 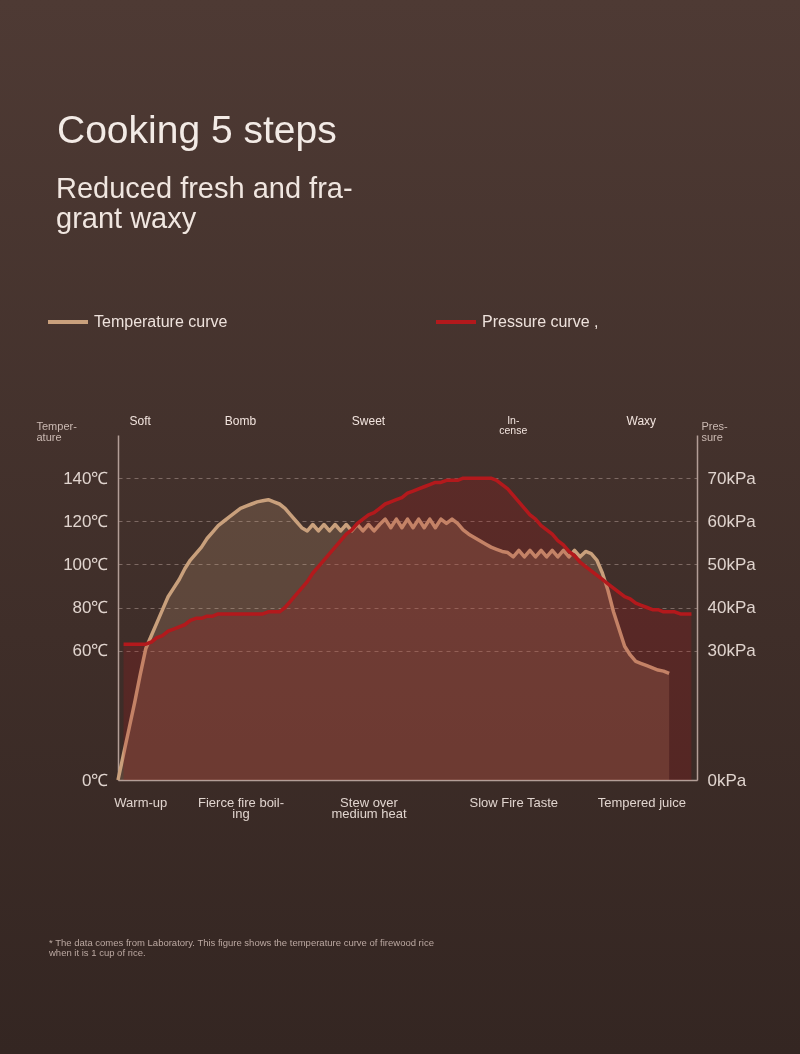 I want to click on annotation: In- cense, so click(x=513, y=425).